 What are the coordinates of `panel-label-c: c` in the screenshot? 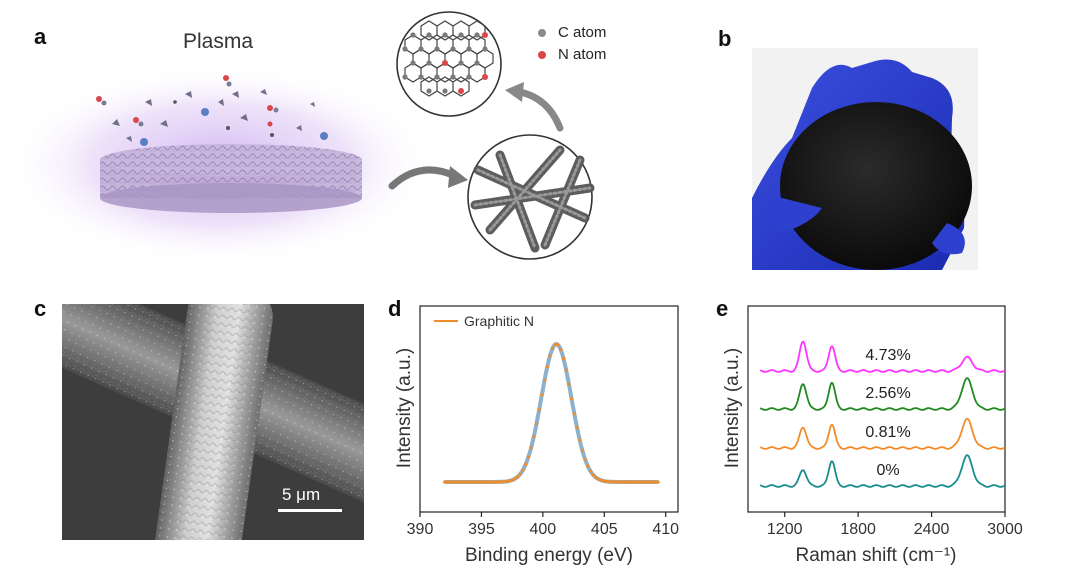 It's located at (40, 308).